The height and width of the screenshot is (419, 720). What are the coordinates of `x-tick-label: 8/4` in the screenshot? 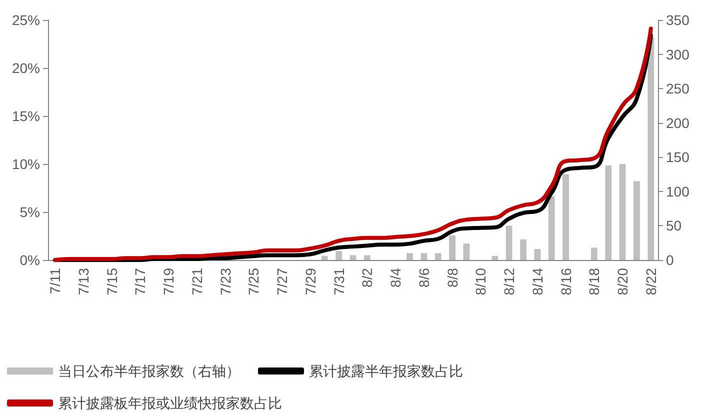 It's located at (396, 278).